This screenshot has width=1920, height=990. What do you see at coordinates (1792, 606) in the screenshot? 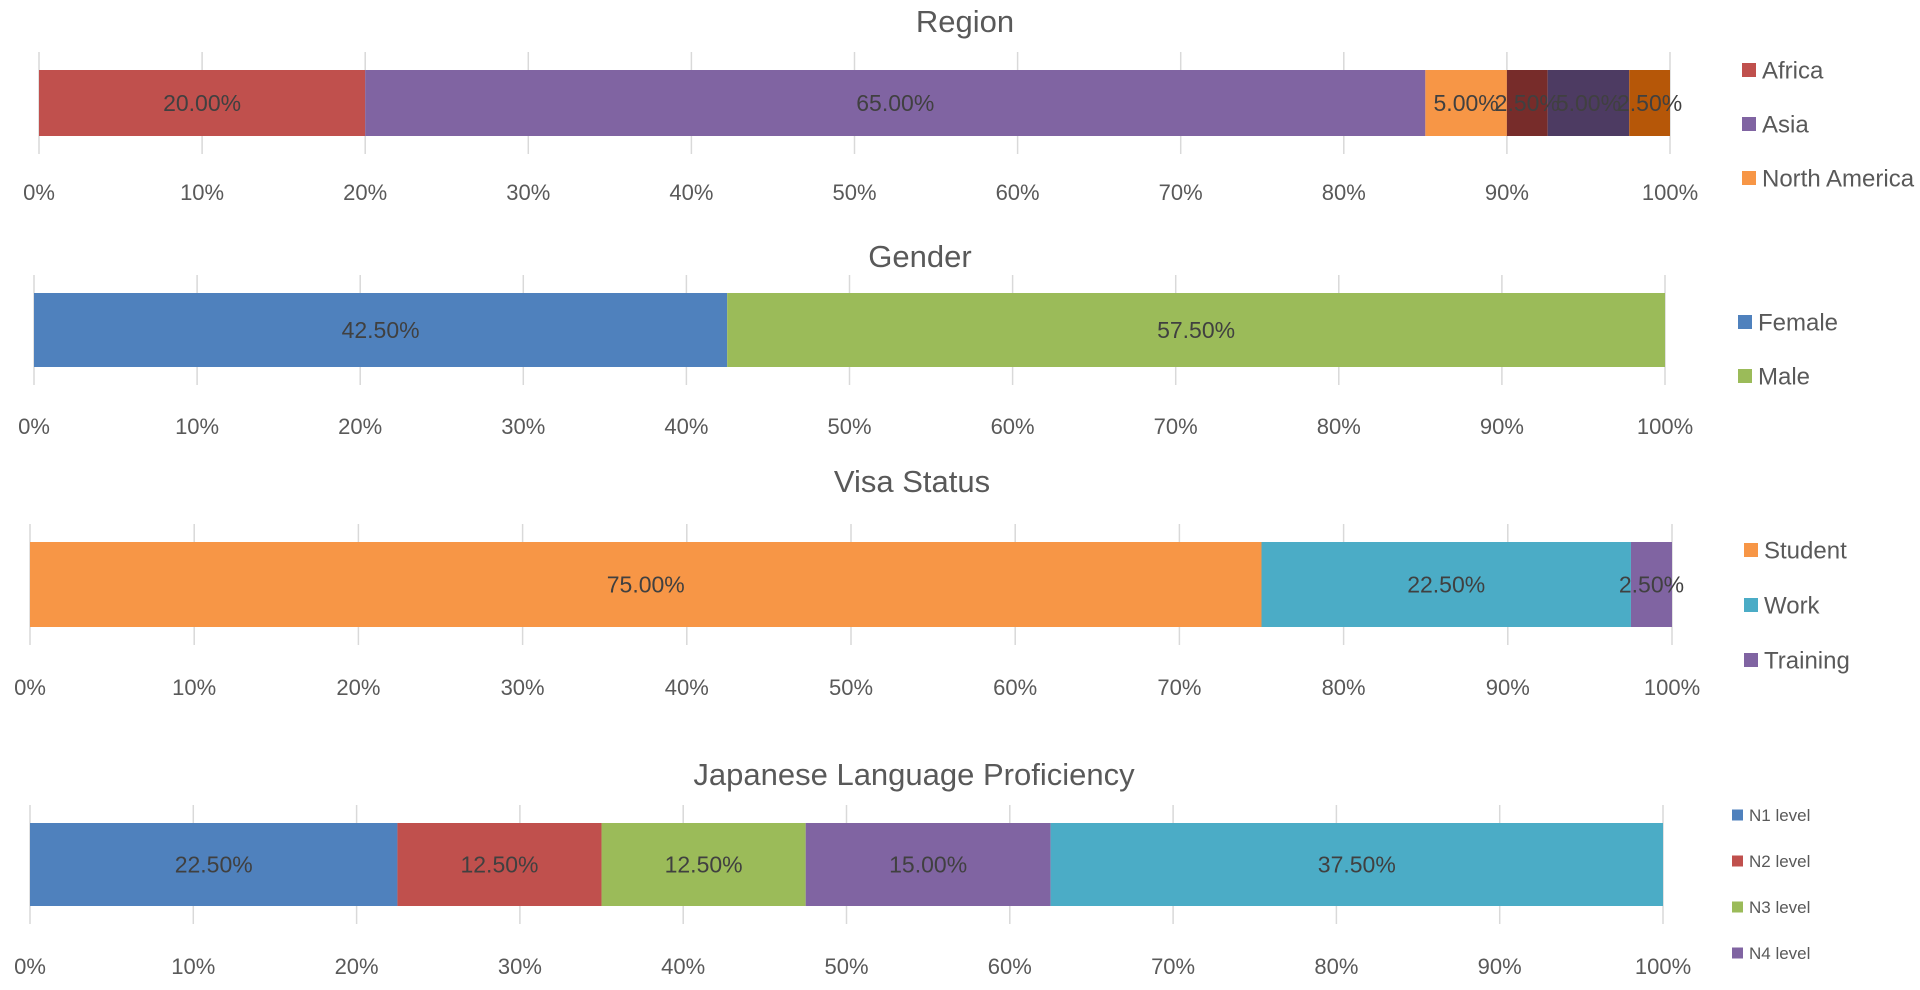
I see `legend-label: Work` at bounding box center [1792, 606].